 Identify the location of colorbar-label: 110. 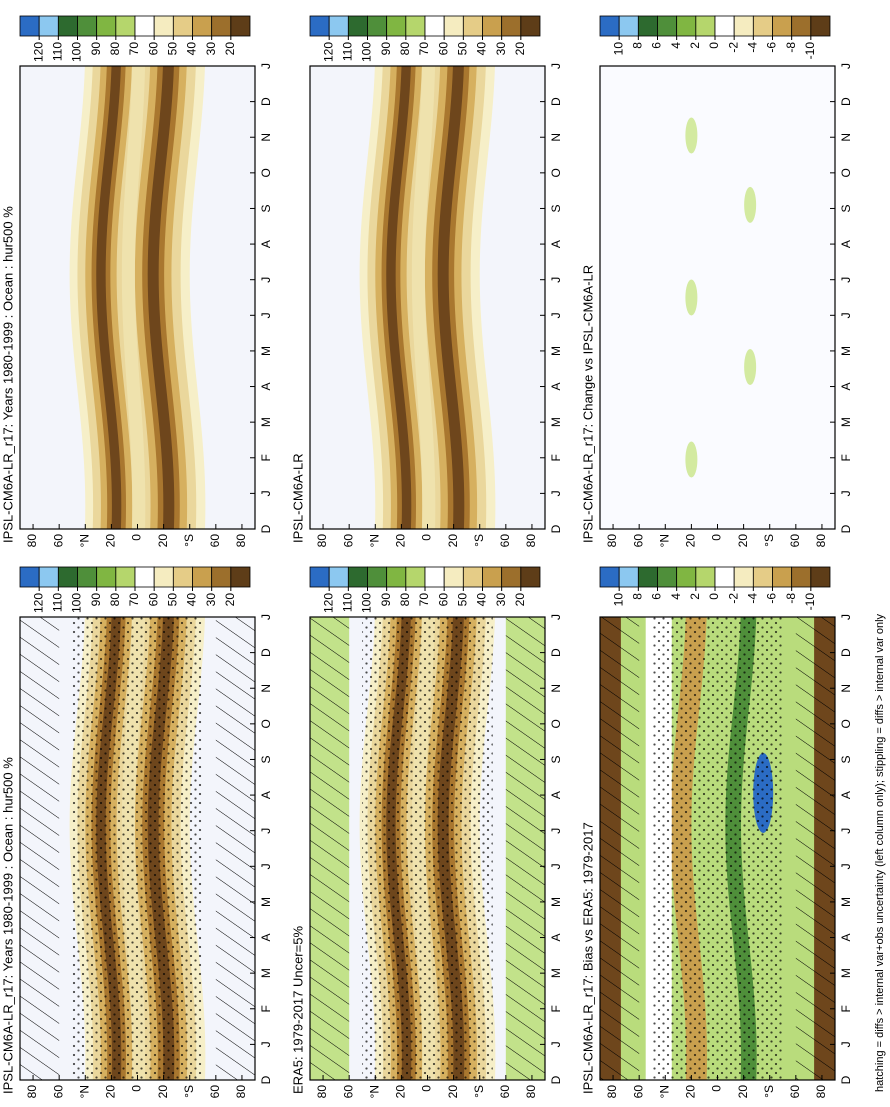
(58, 602).